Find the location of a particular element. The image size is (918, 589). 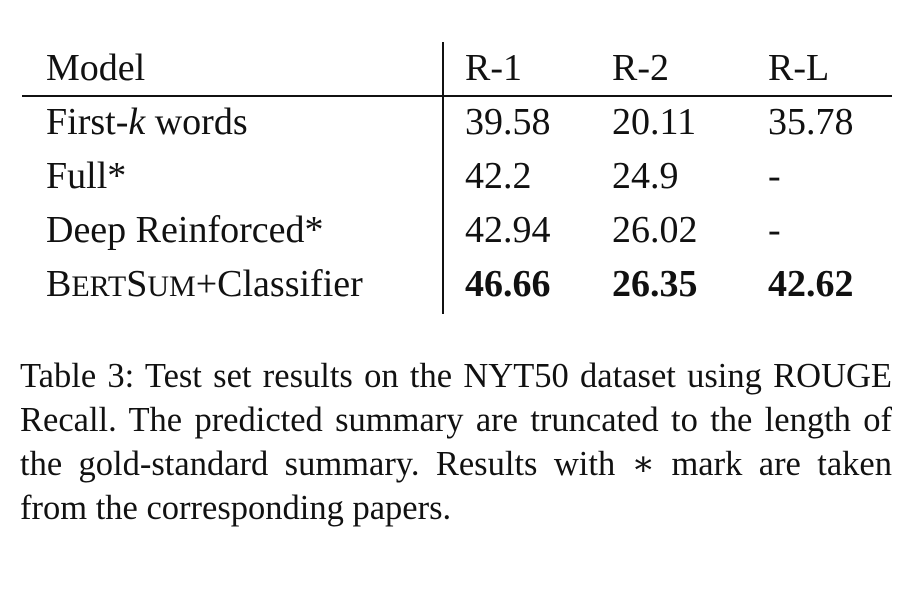

cell-rl: 35.78 is located at coordinates (811, 122).